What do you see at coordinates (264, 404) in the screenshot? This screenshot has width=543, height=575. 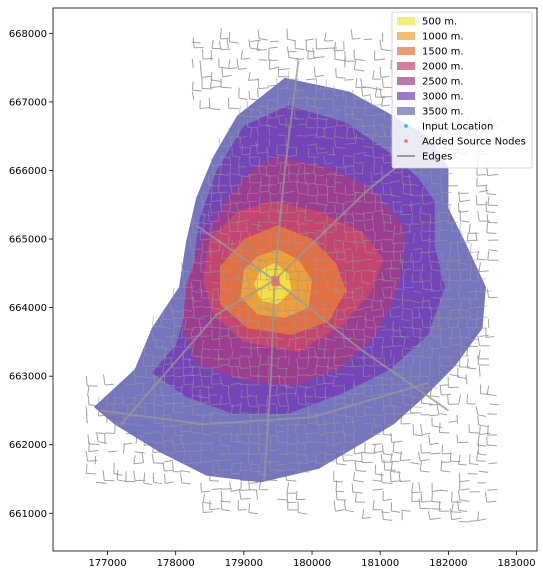 I see `major-road-edge` at bounding box center [264, 404].